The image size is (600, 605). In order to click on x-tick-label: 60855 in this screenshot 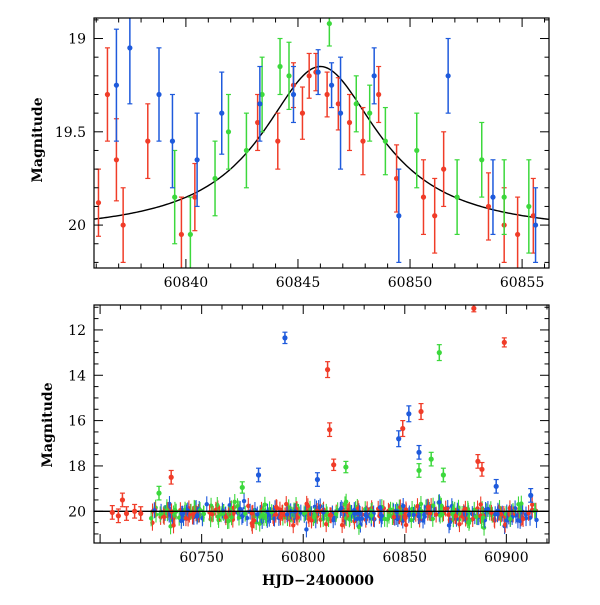, I will do `click(522, 283)`.